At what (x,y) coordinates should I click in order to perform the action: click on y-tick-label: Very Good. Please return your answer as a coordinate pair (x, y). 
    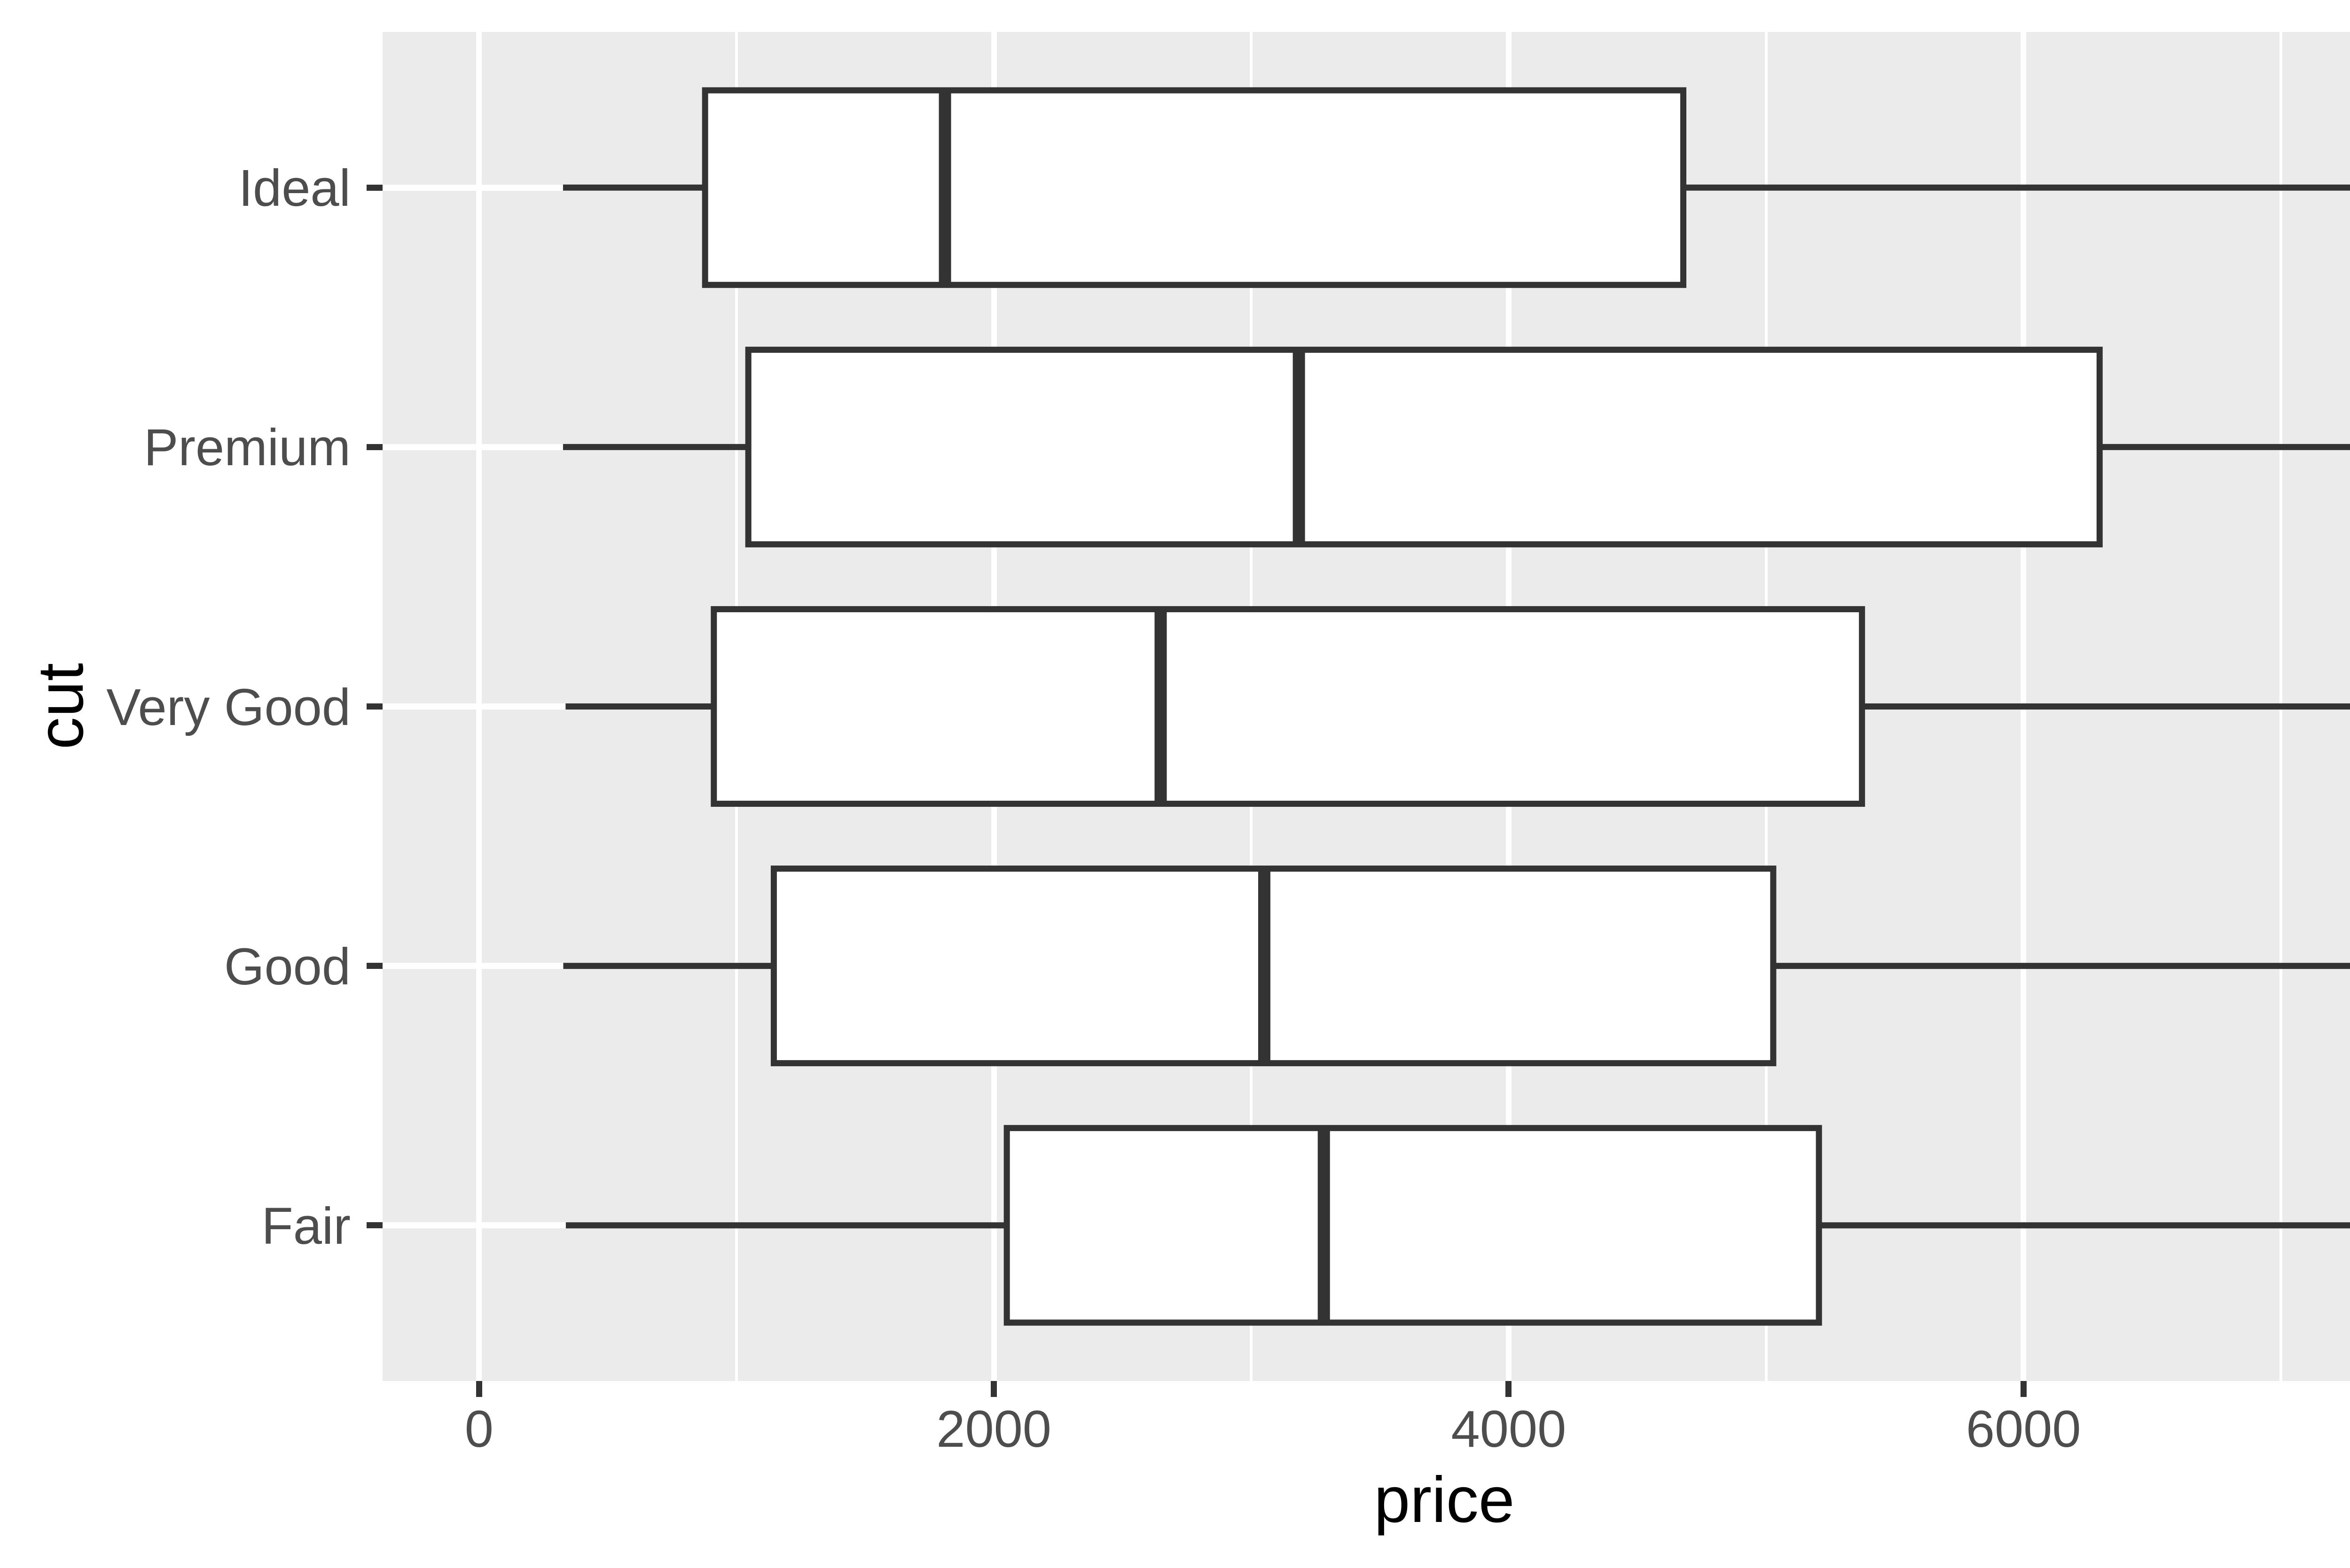
    Looking at the image, I should click on (228, 707).